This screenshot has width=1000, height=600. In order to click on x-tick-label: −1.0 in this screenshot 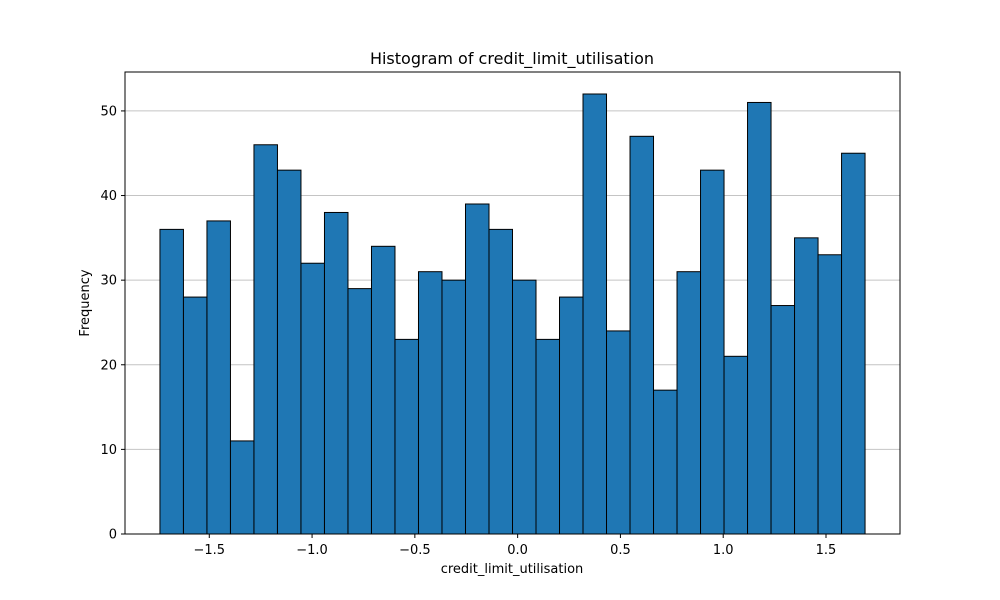, I will do `click(312, 550)`.